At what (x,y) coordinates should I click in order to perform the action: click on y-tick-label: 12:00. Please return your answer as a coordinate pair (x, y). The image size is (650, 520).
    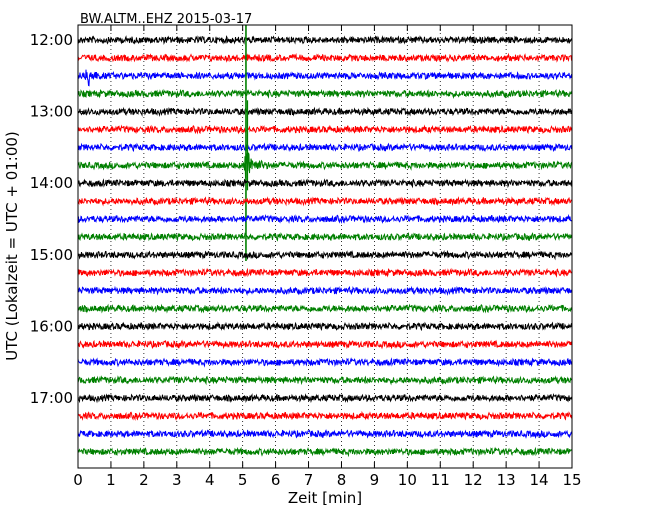
    Looking at the image, I should click on (51, 40).